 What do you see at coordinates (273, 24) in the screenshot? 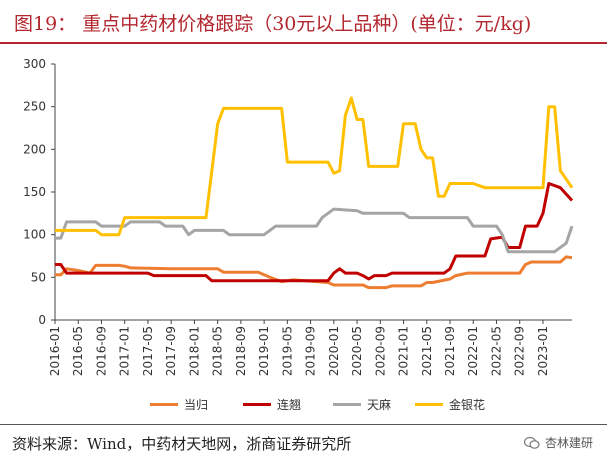
I see `figure-title: 图19： 重点中药材价格跟踪（30元以上品种）(单位：元/kg)` at bounding box center [273, 24].